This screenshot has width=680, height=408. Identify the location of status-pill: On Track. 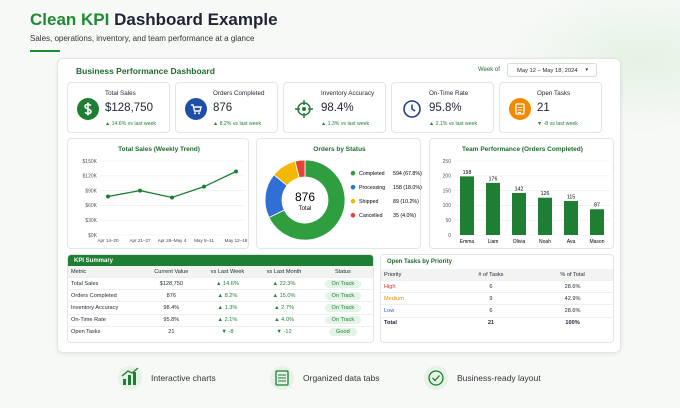
(343, 295).